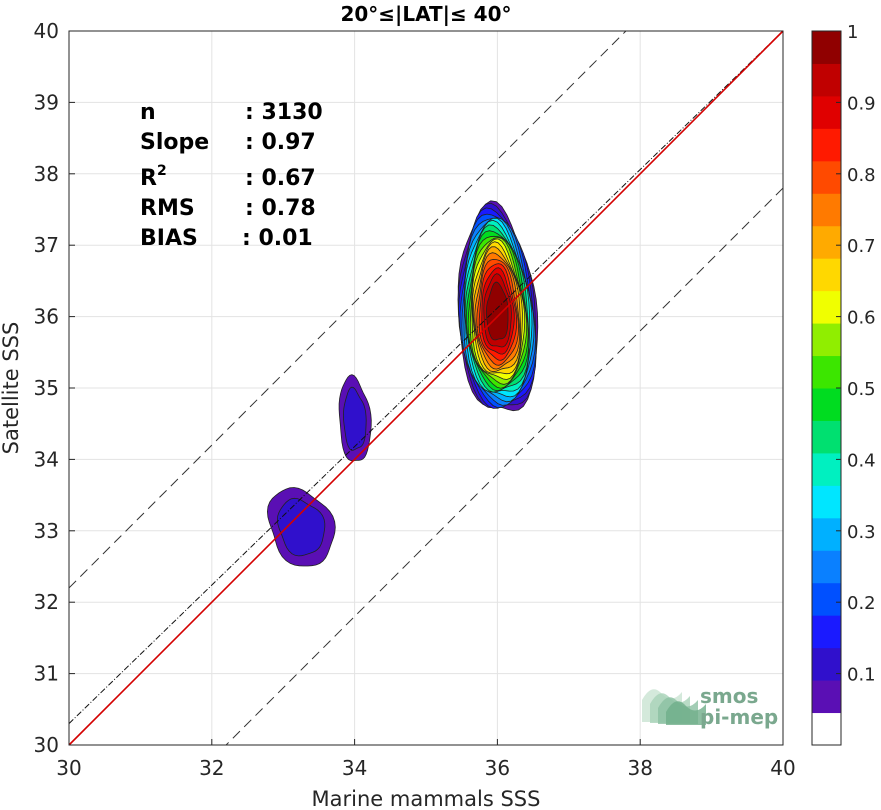  Describe the element at coordinates (729, 696) in the screenshot. I see `logo-text-smos: smos` at that location.